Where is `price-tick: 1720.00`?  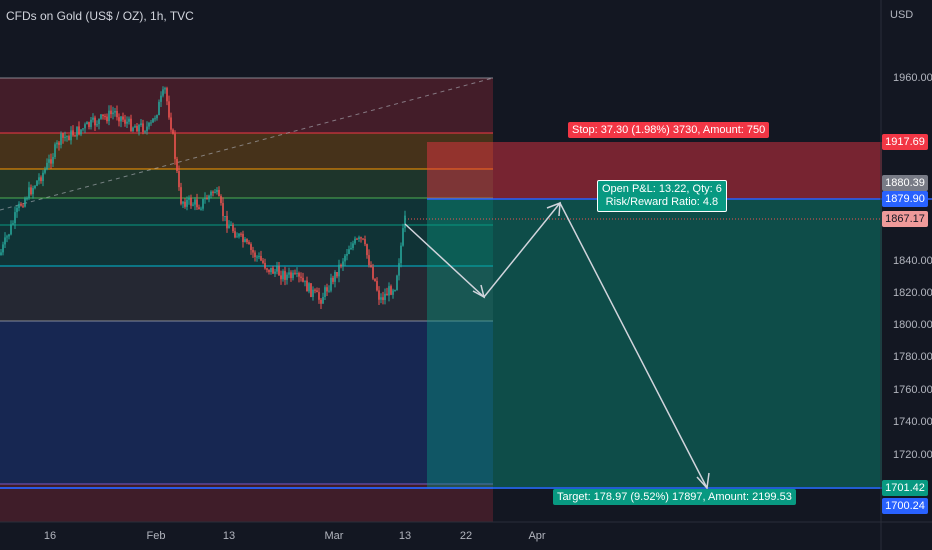 price-tick: 1720.00 is located at coordinates (912, 455).